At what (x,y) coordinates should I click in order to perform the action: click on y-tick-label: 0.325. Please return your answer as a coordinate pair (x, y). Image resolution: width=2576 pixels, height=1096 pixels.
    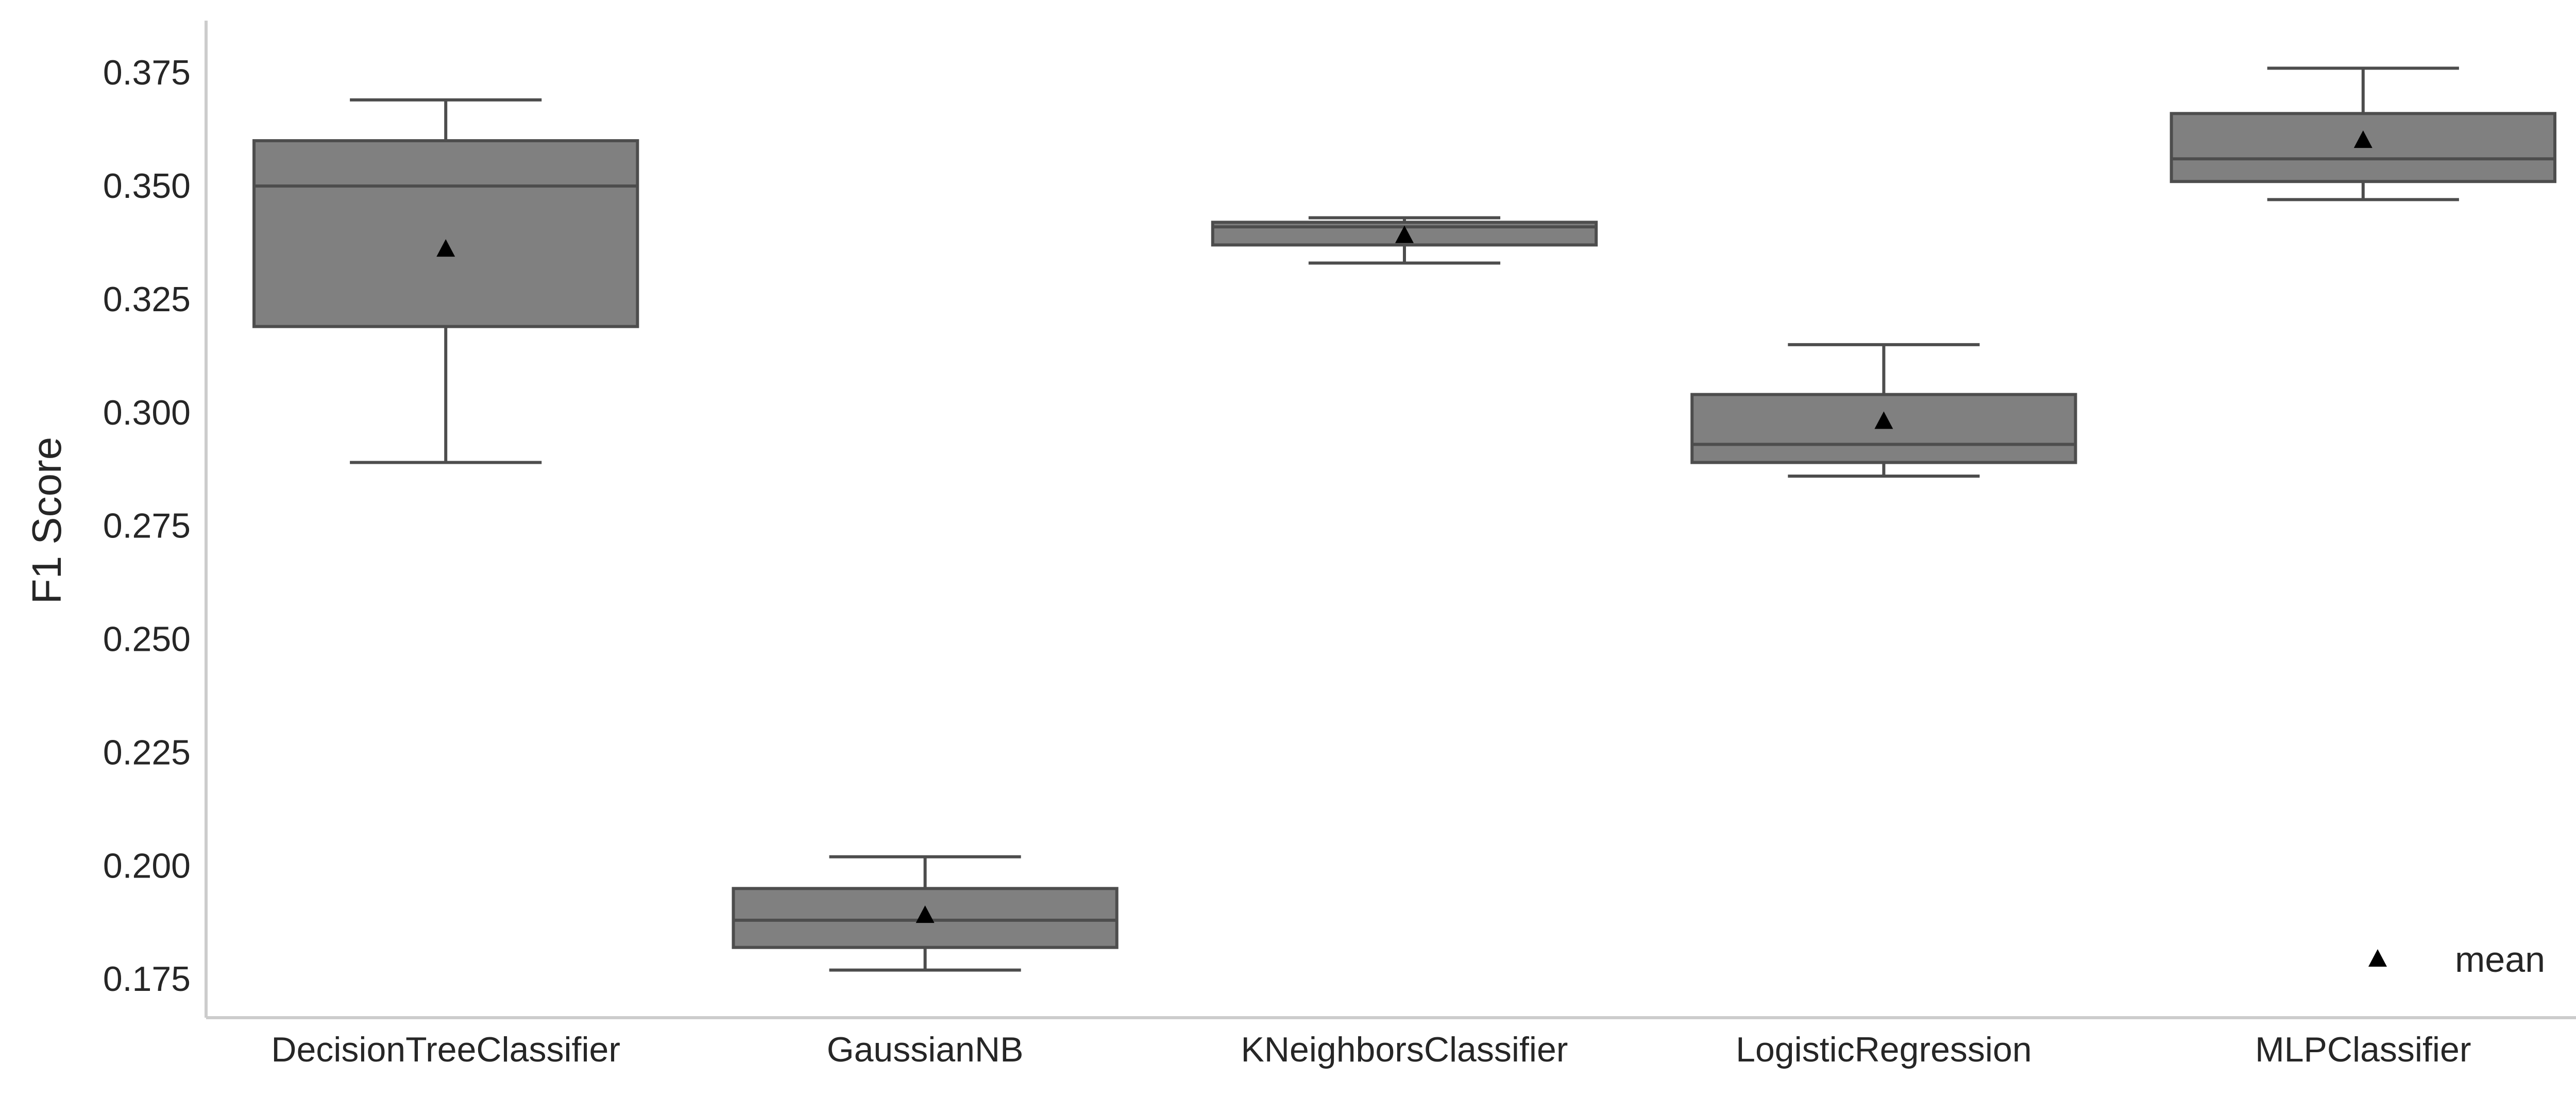
    Looking at the image, I should click on (147, 299).